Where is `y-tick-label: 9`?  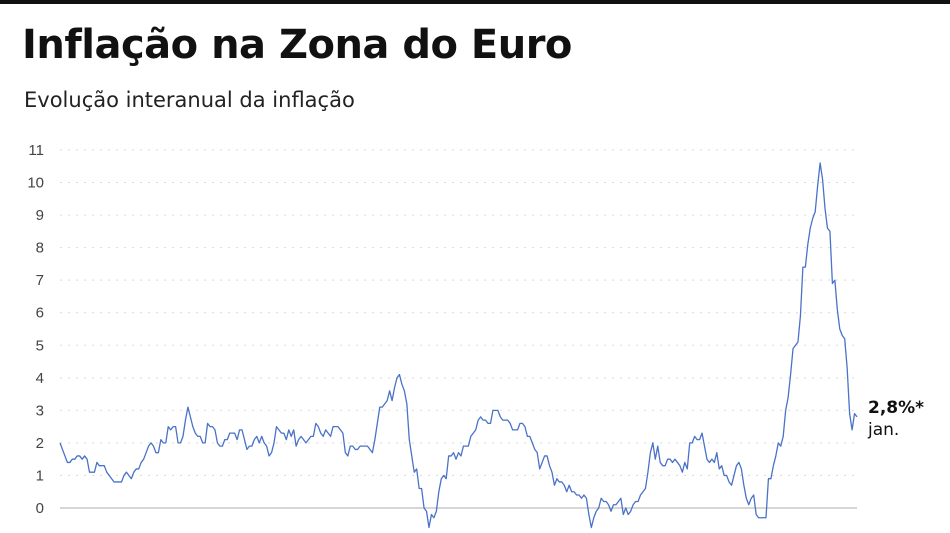
y-tick-label: 9 is located at coordinates (40, 215).